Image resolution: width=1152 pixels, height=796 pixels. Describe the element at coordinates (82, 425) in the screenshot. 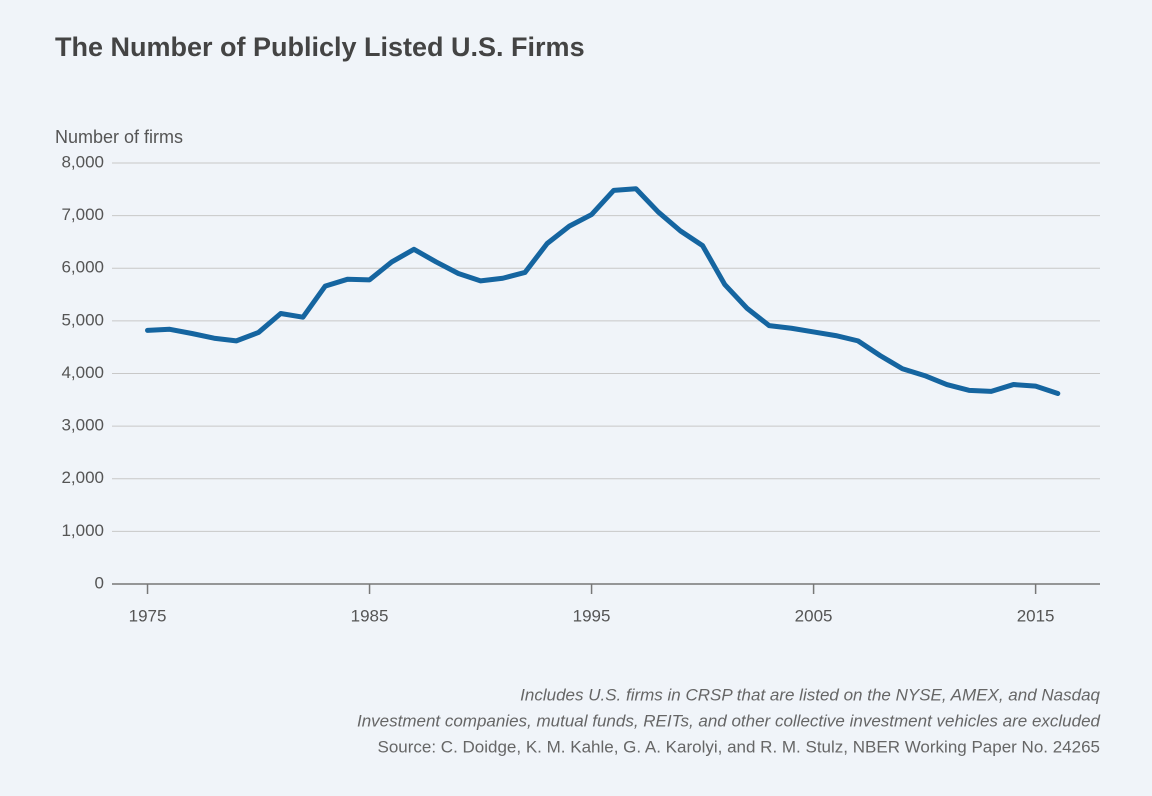

I see `y-tick-label: 3,000` at that location.